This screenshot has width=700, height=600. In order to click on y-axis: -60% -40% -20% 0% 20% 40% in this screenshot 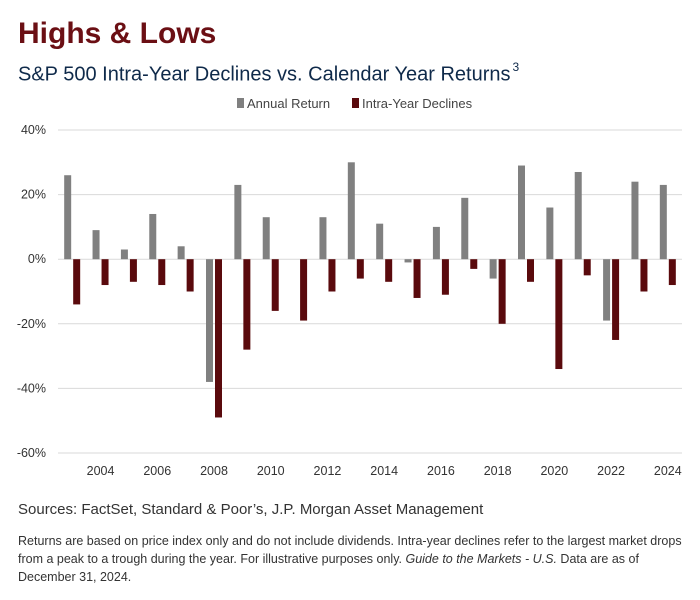, I will do `click(31, 291)`.